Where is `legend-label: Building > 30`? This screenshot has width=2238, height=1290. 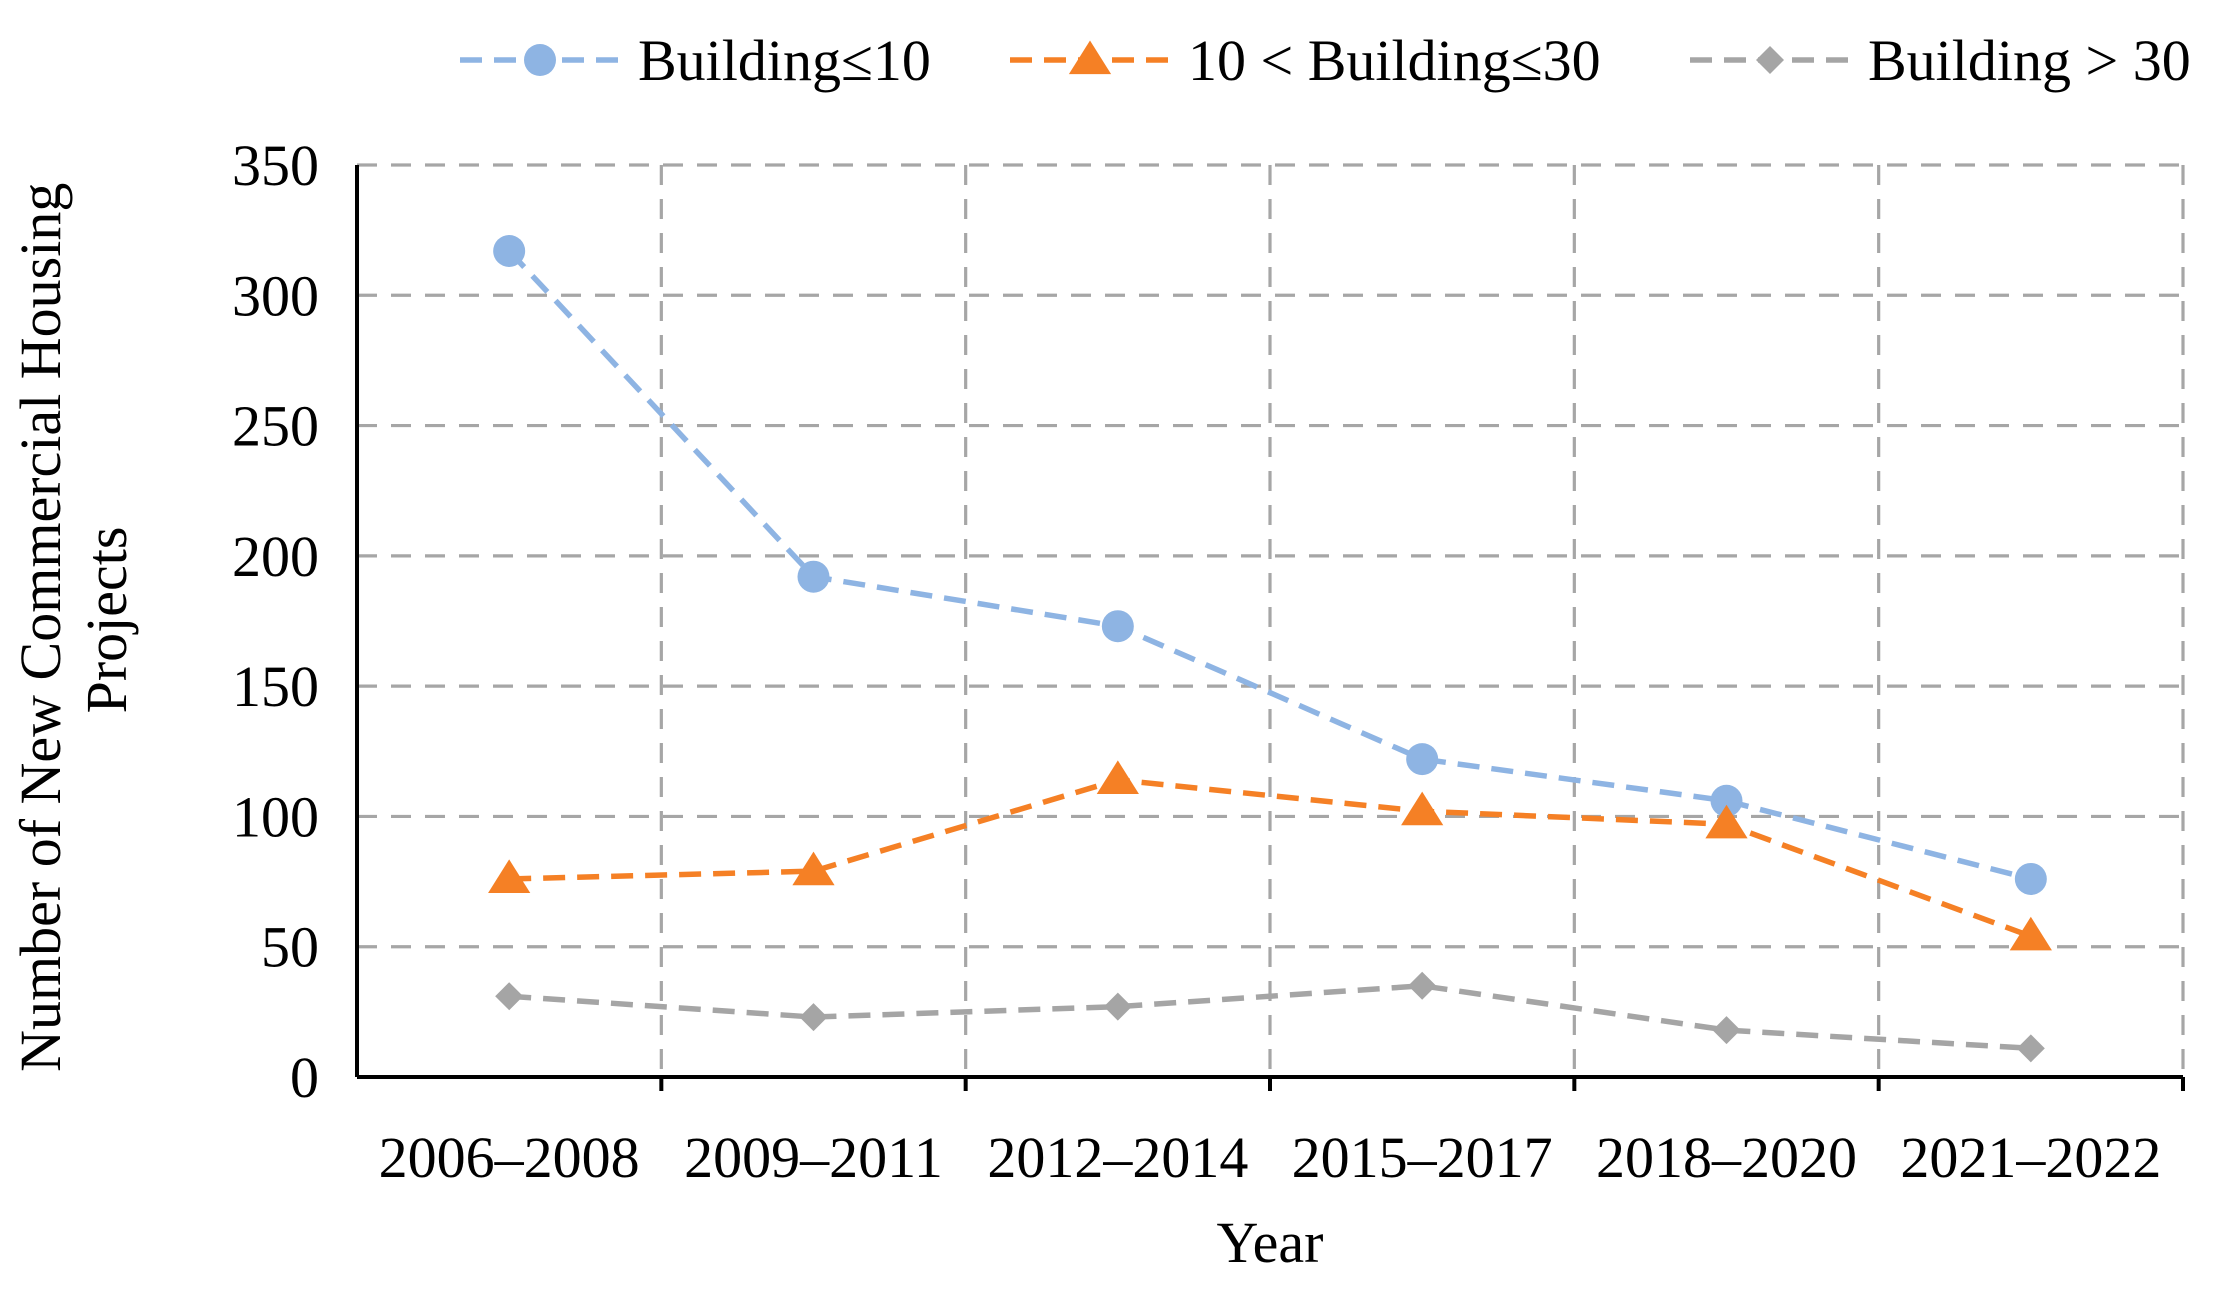
legend-label: Building > 30 is located at coordinates (2029, 60).